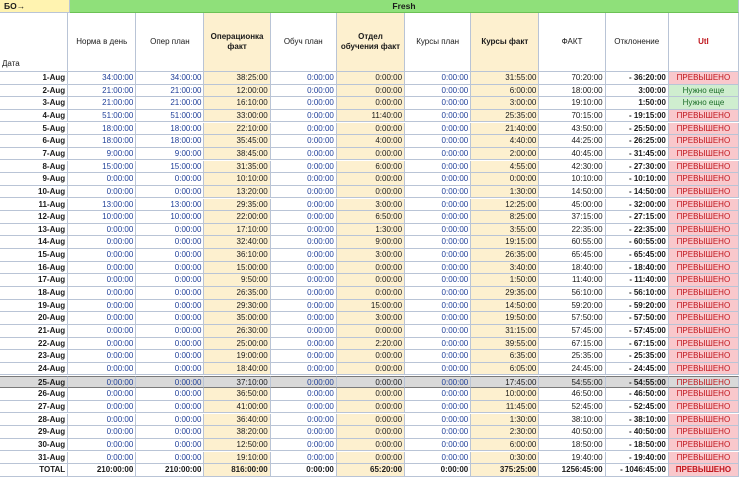 The image size is (739, 491). Describe the element at coordinates (637, 420) in the screenshot. I see `deviation-cell: - 38:10:00` at that location.